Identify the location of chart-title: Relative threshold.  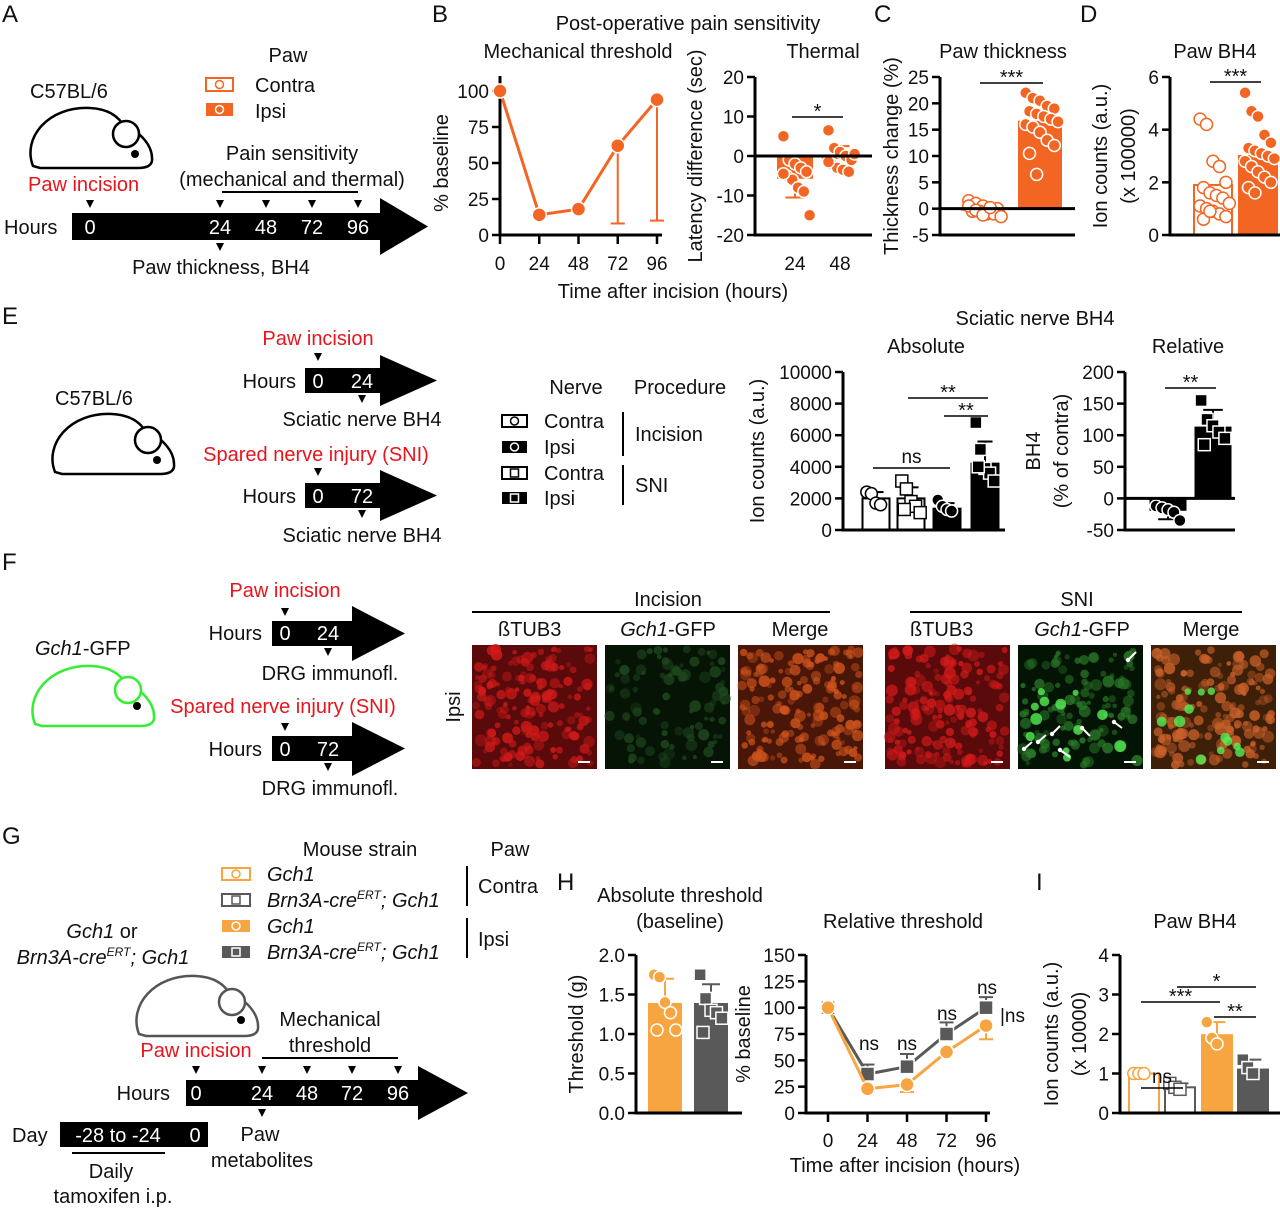
(903, 922).